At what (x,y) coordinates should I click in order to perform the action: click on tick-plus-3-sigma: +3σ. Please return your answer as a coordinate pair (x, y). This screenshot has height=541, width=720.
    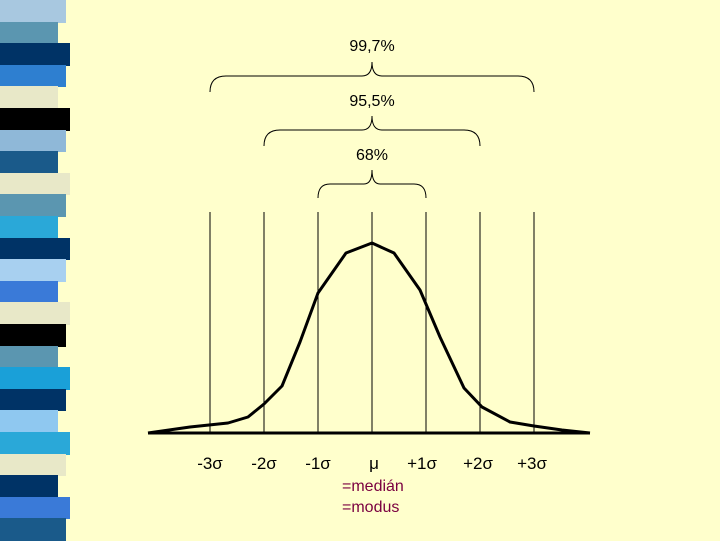
    Looking at the image, I should click on (532, 463).